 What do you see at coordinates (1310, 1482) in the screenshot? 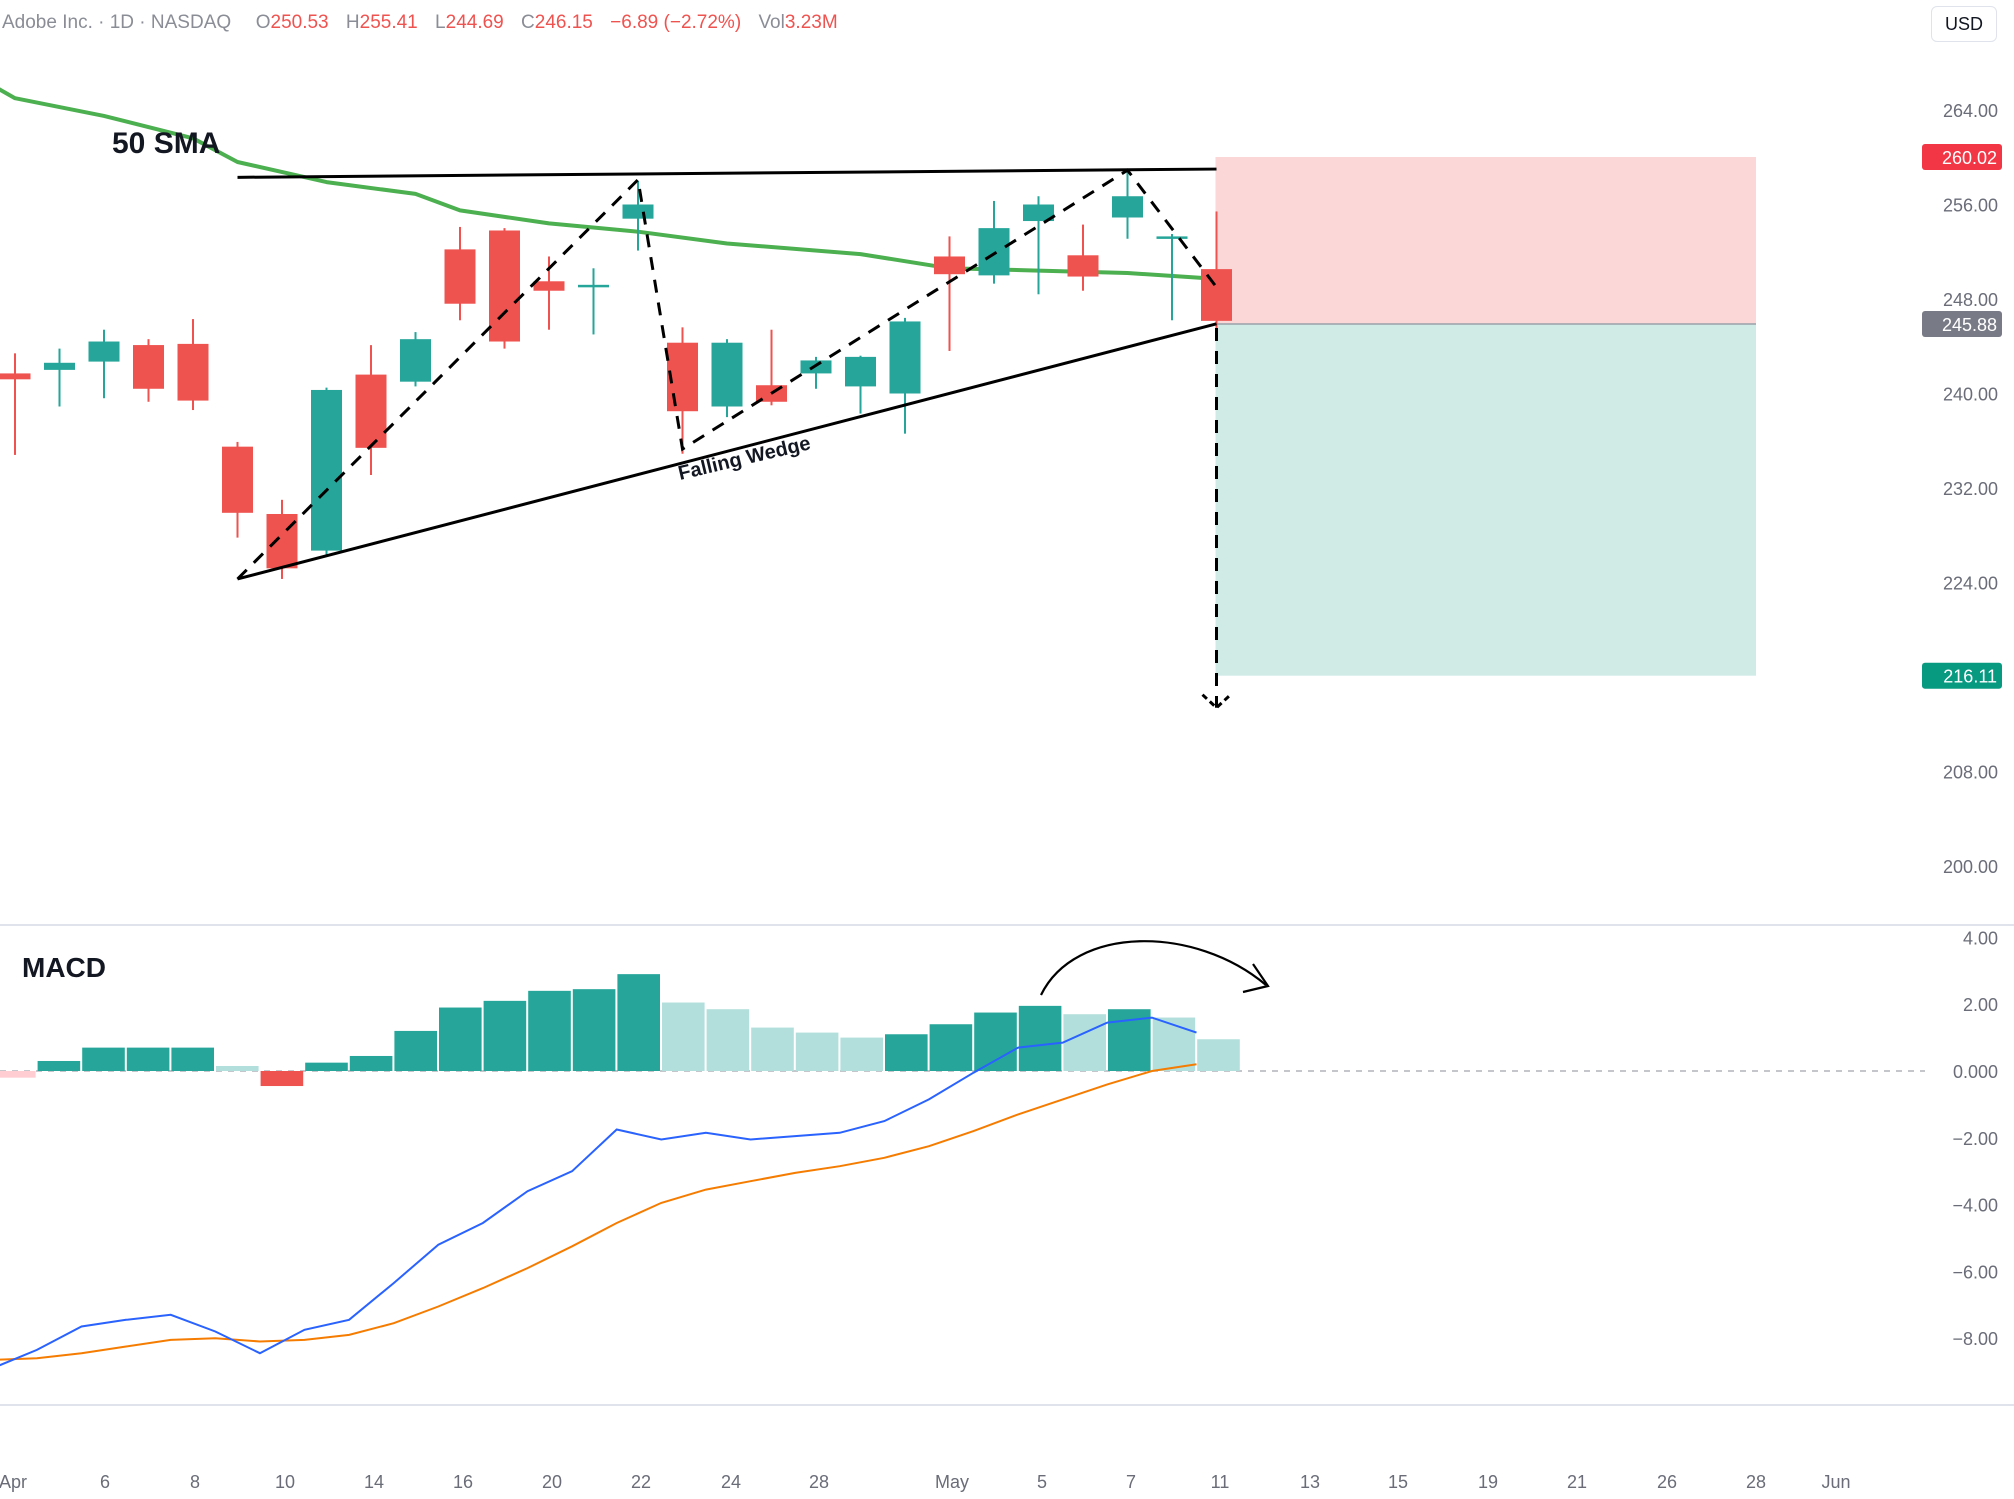
I see `time-tick: 13` at bounding box center [1310, 1482].